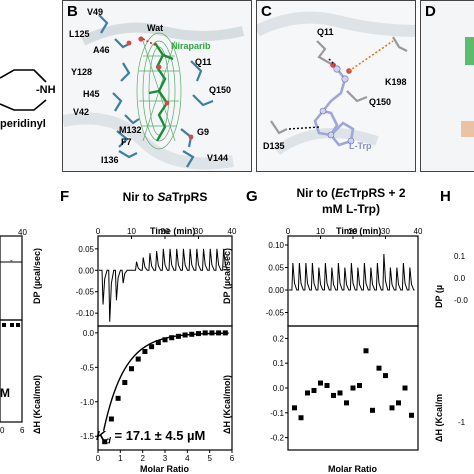  I want to click on residue-f7: F7, so click(126, 142).